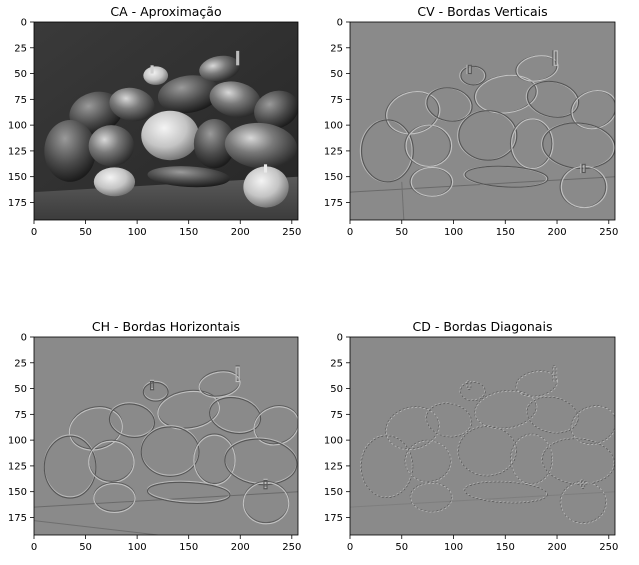  I want to click on subplot-title: CD - Bordas Diagonais, so click(483, 326).